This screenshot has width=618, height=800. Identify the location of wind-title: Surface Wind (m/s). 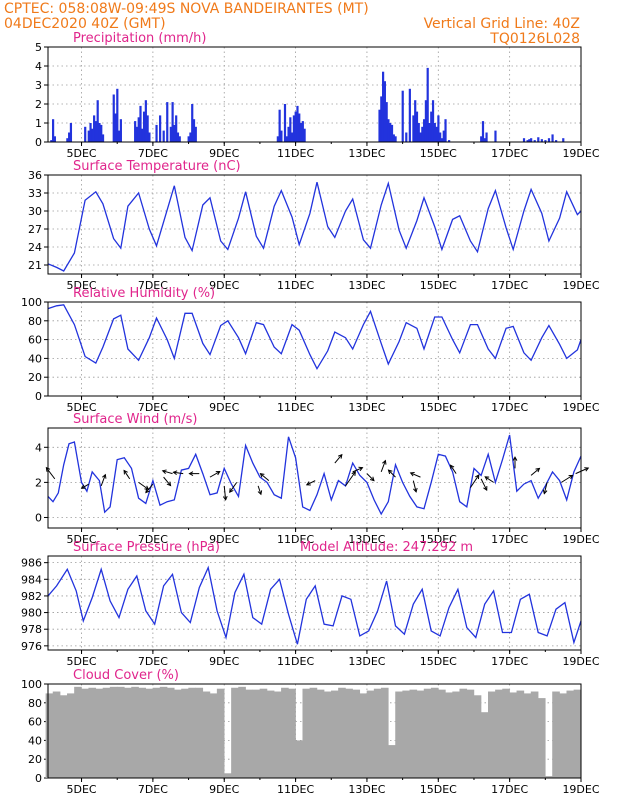
(135, 419).